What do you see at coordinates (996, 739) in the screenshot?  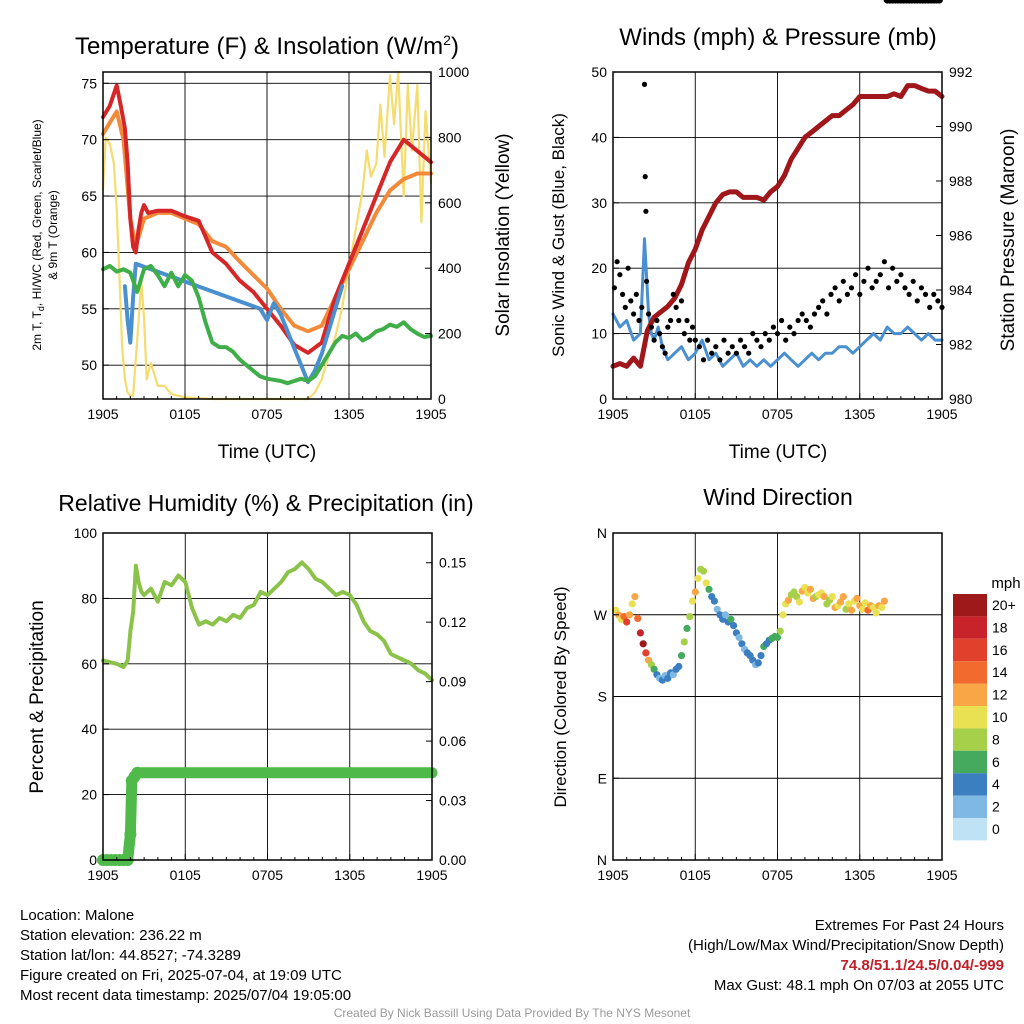 I see `speed-legend-label: 8` at bounding box center [996, 739].